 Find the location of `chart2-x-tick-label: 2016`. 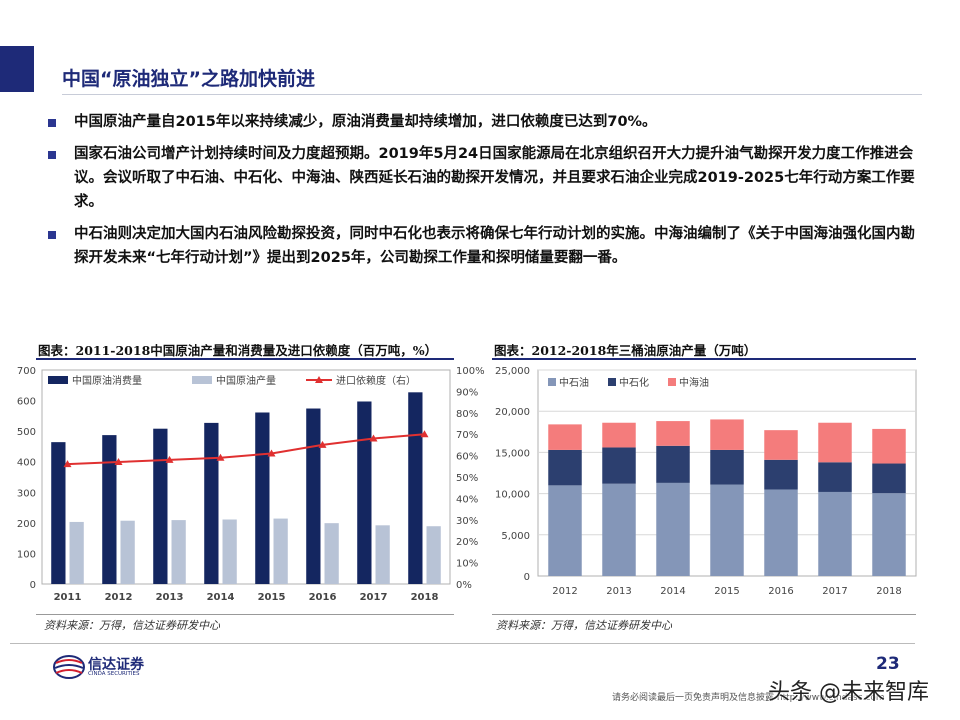

chart2-x-tick-label: 2016 is located at coordinates (780, 591).